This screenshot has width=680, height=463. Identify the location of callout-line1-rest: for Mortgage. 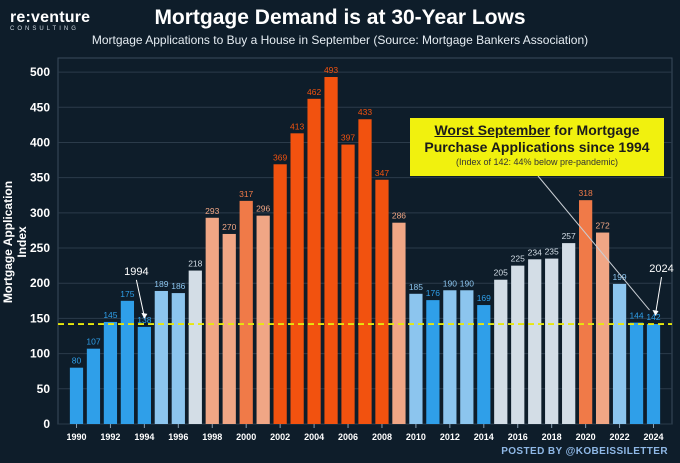
(595, 130).